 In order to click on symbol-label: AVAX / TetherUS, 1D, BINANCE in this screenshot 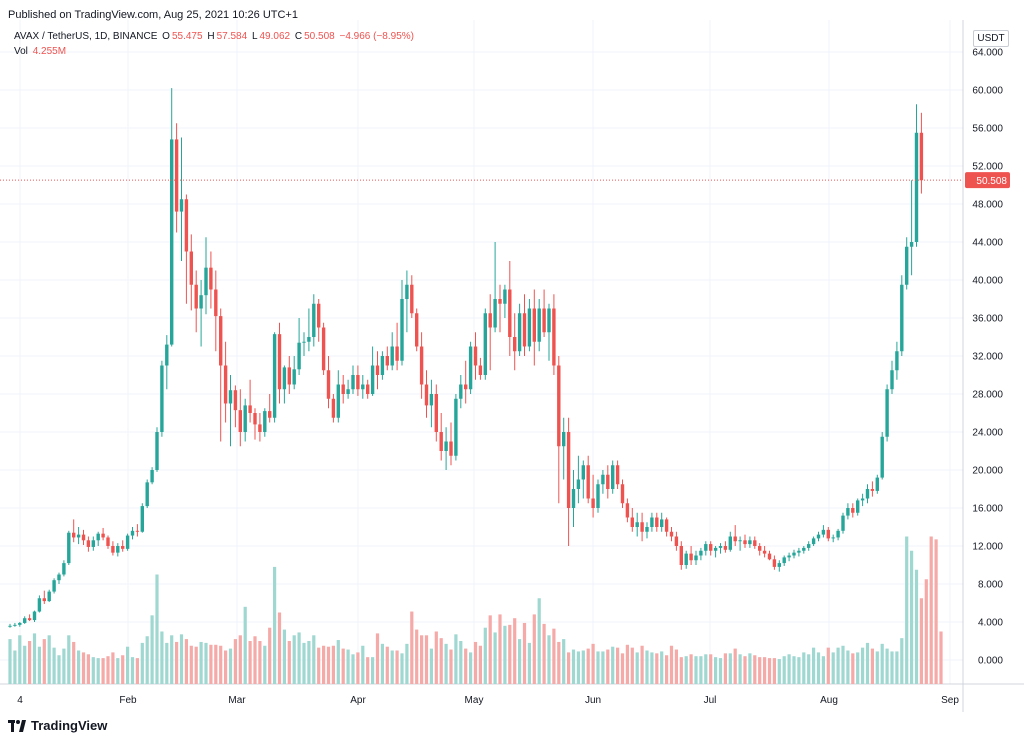, I will do `click(86, 36)`.